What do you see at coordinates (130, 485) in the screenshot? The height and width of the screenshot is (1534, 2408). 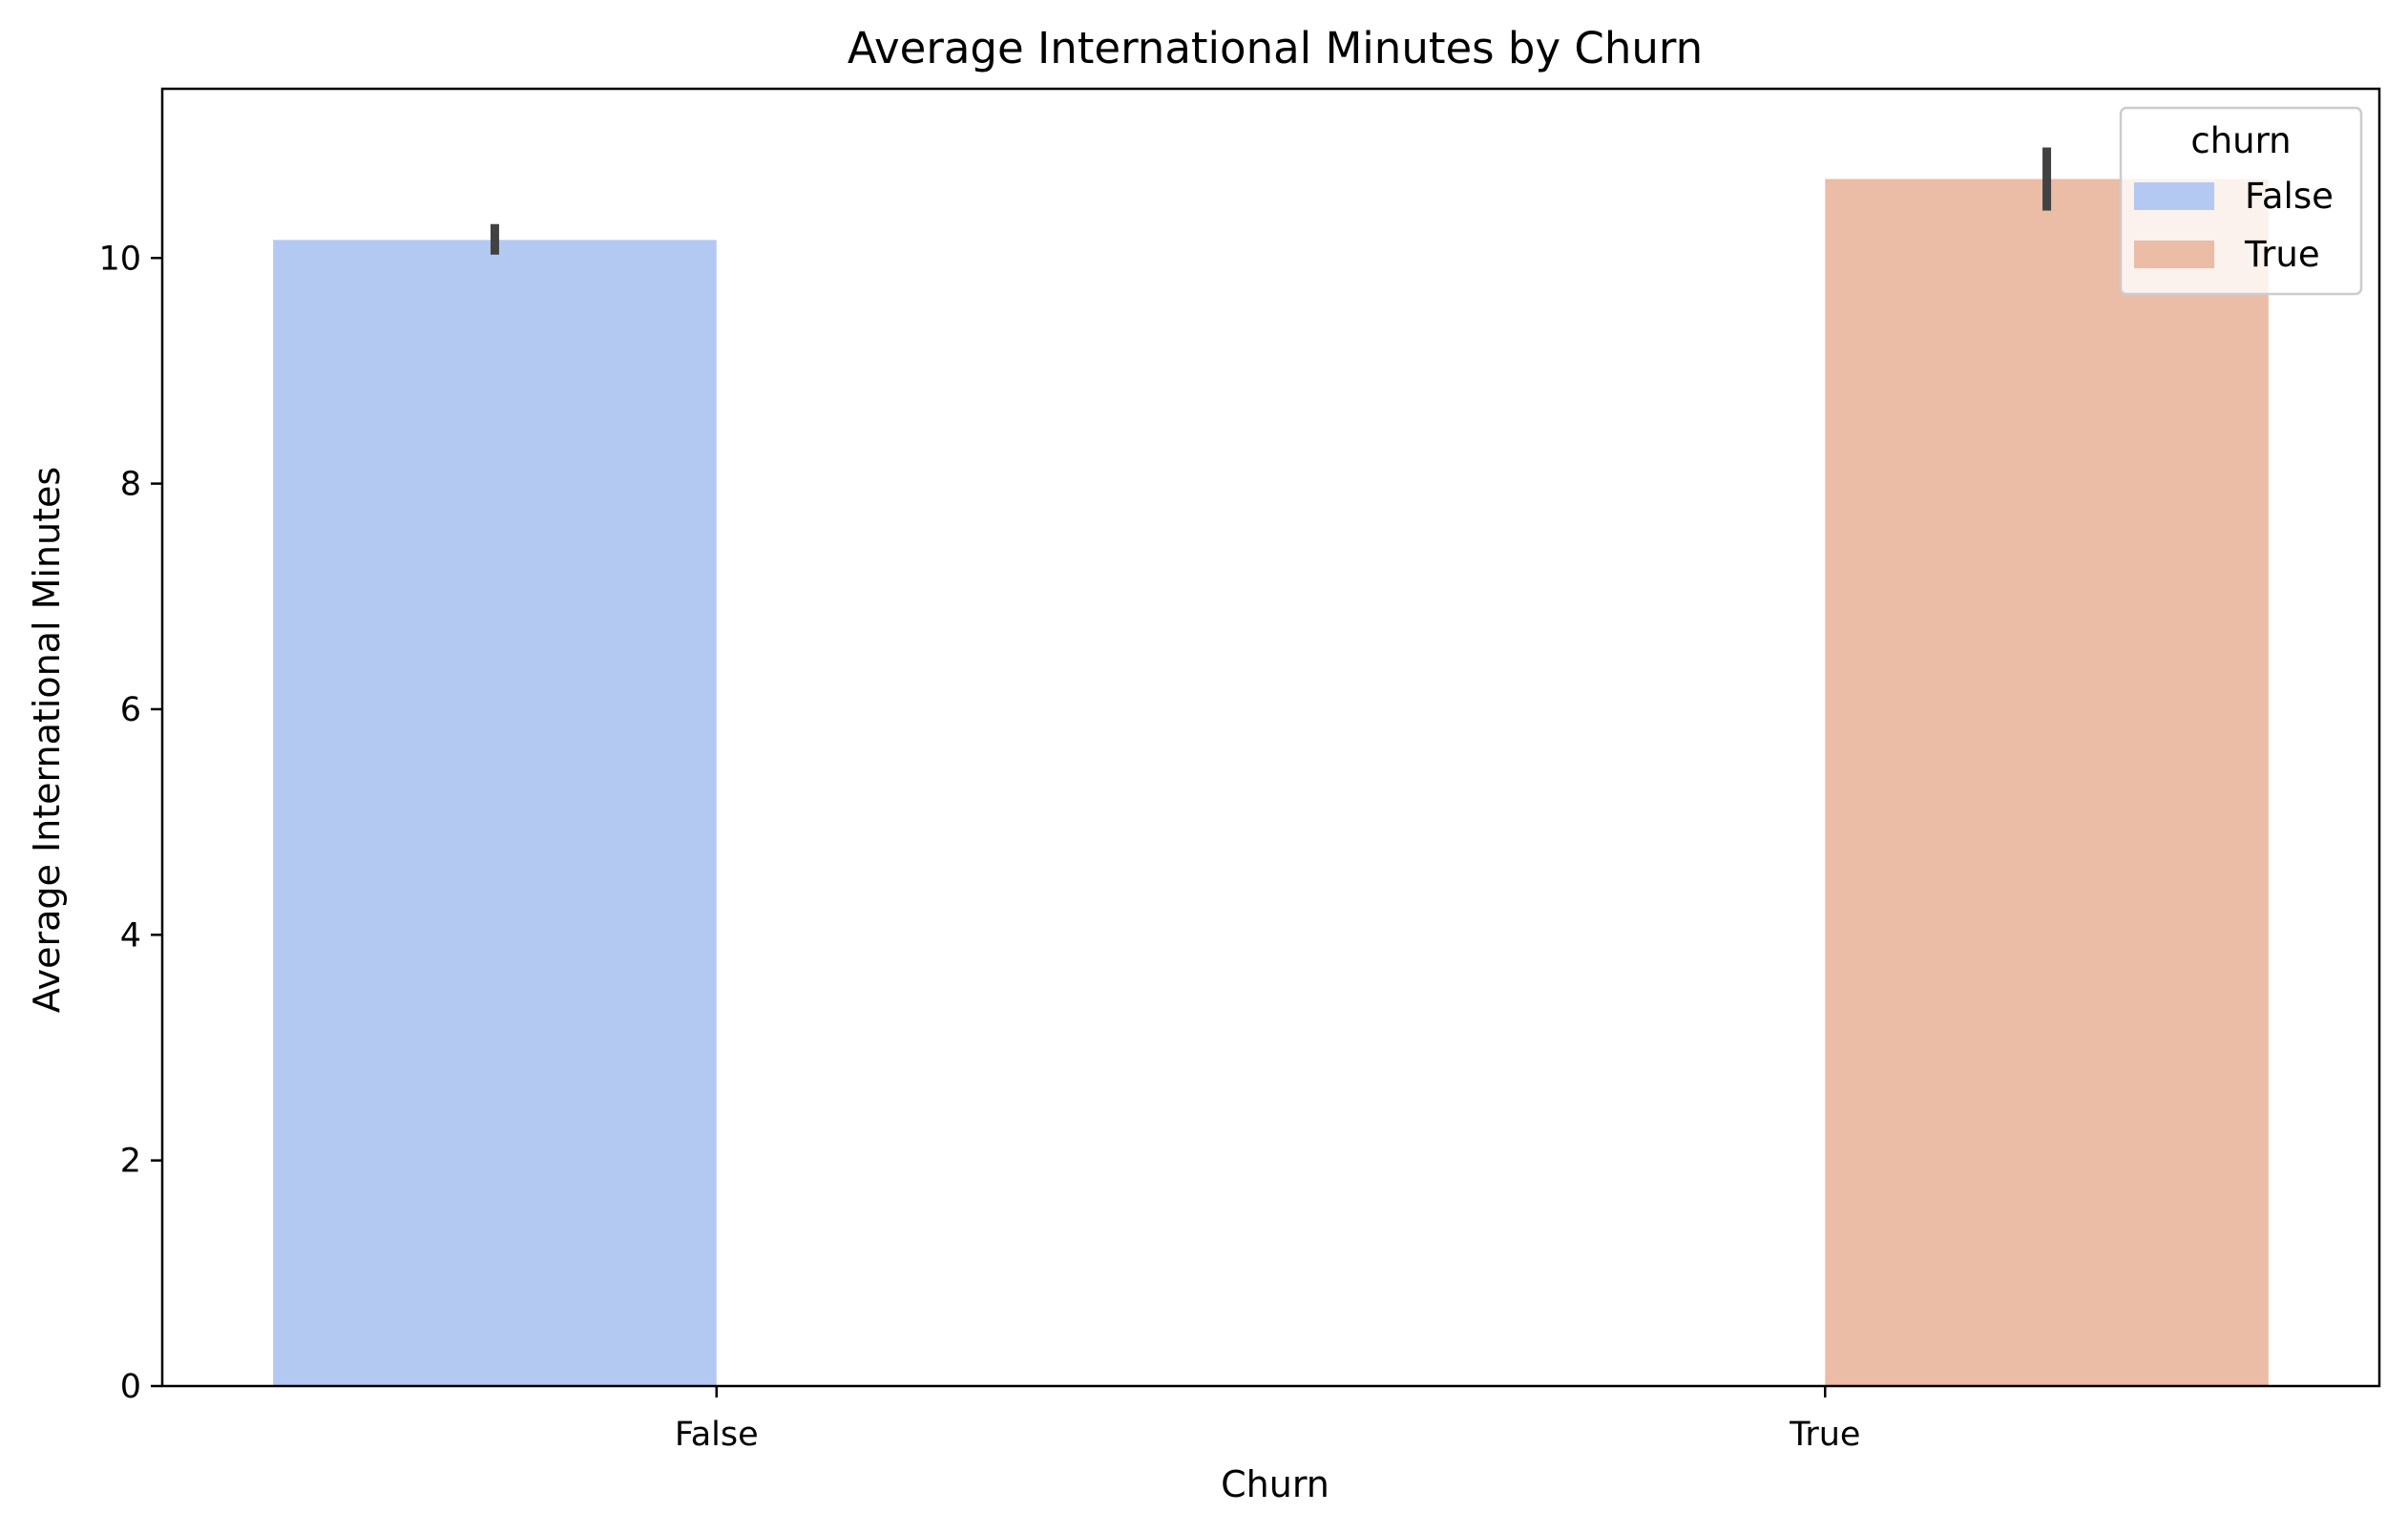 I see `y-tick-label: 8` at bounding box center [130, 485].